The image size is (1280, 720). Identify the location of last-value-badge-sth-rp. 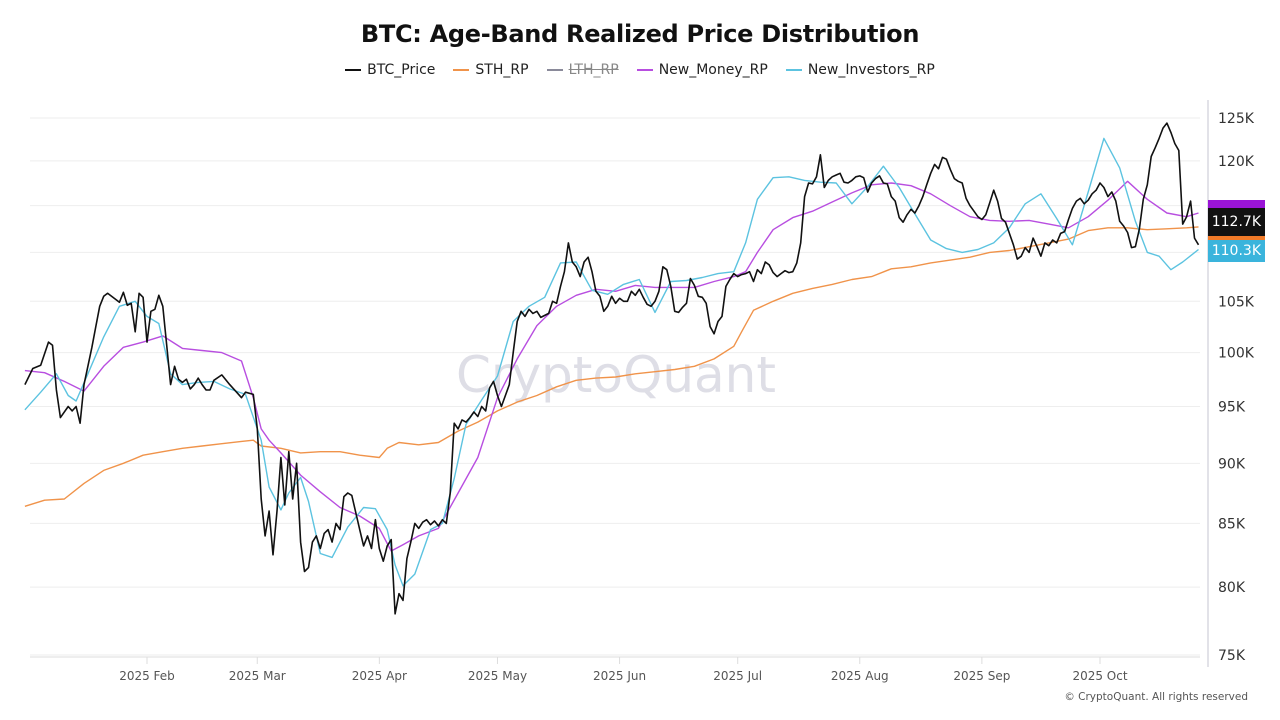
(1236, 238).